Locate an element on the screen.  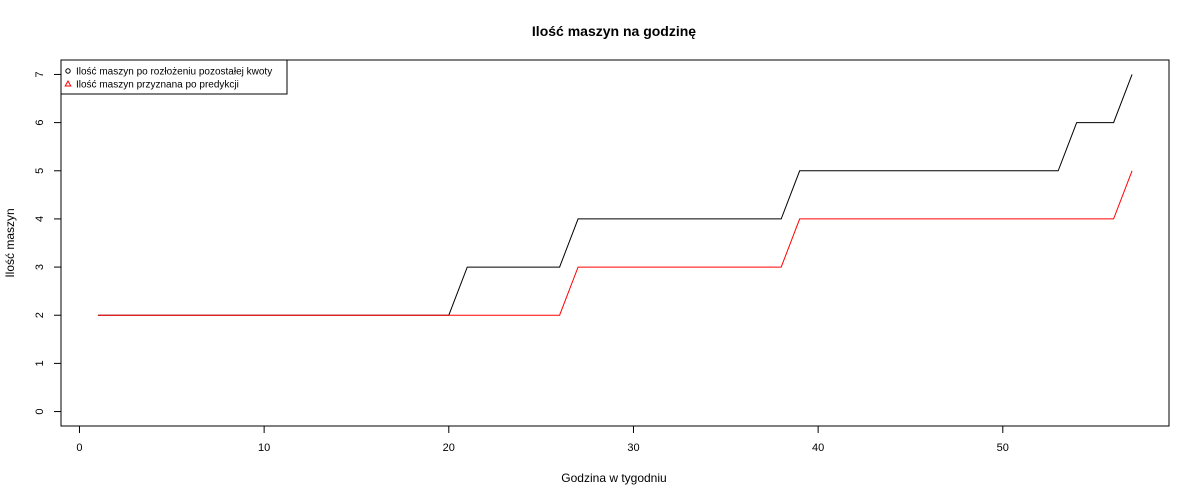
y-tick-label: 6 is located at coordinates (40, 123).